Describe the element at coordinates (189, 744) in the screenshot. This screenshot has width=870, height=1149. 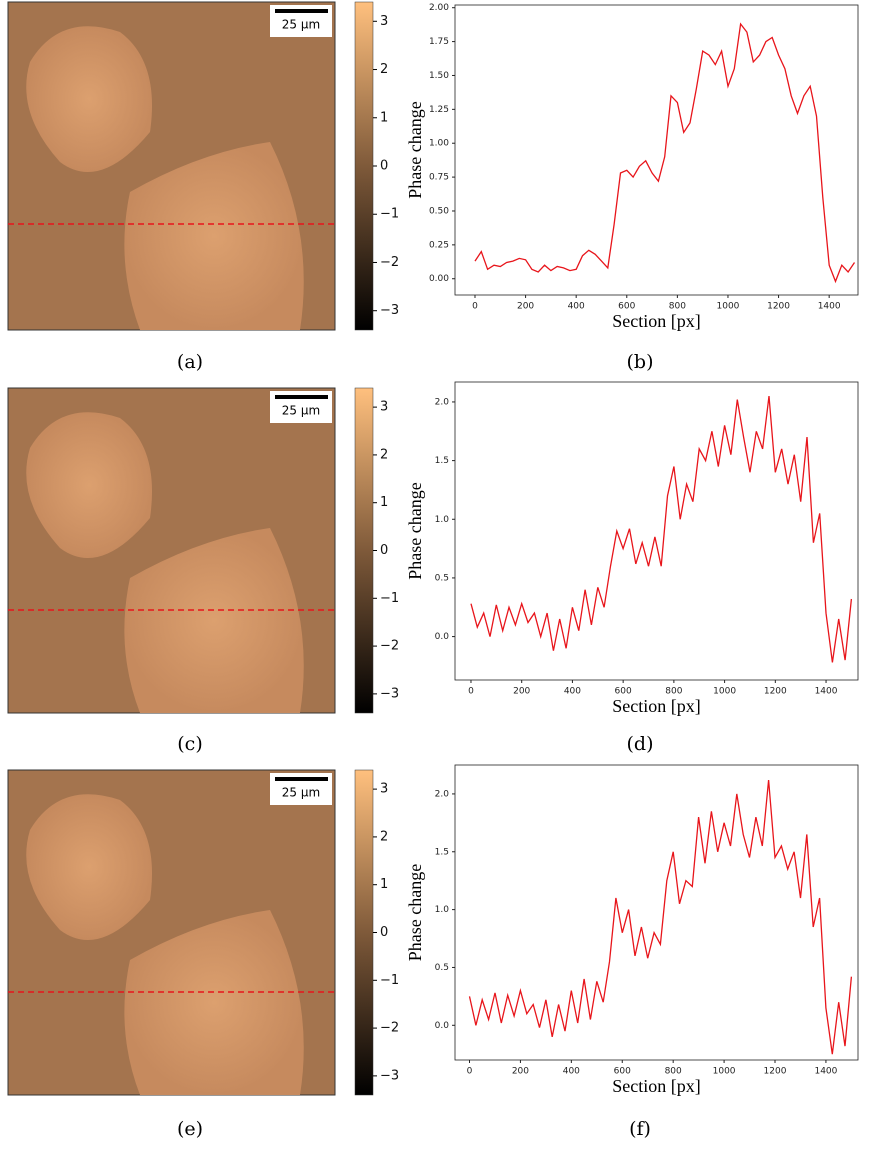
I see `caption: (c)` at that location.